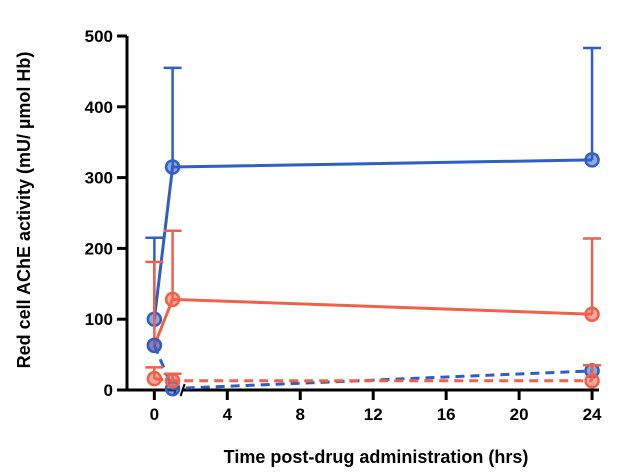 The image size is (637, 476). I want to click on y-tick-label: 300, so click(99, 178).